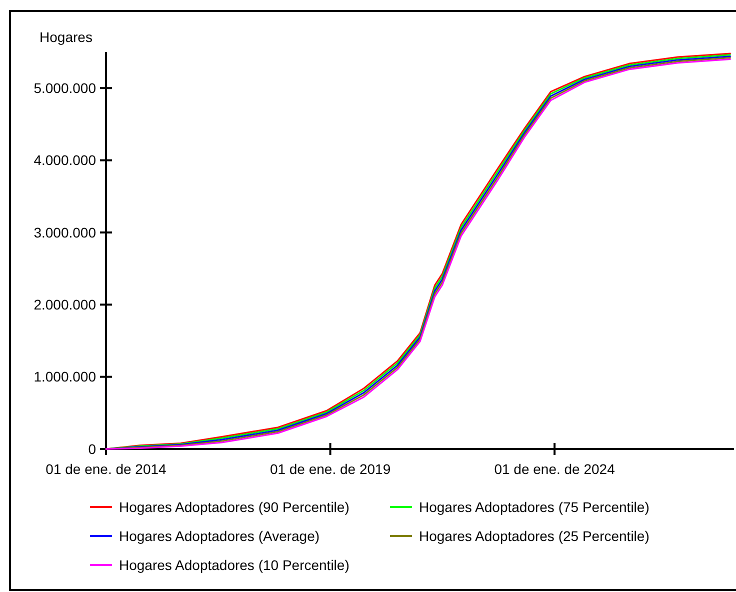  I want to click on y-tick-label: 2.000.000, so click(65, 304).